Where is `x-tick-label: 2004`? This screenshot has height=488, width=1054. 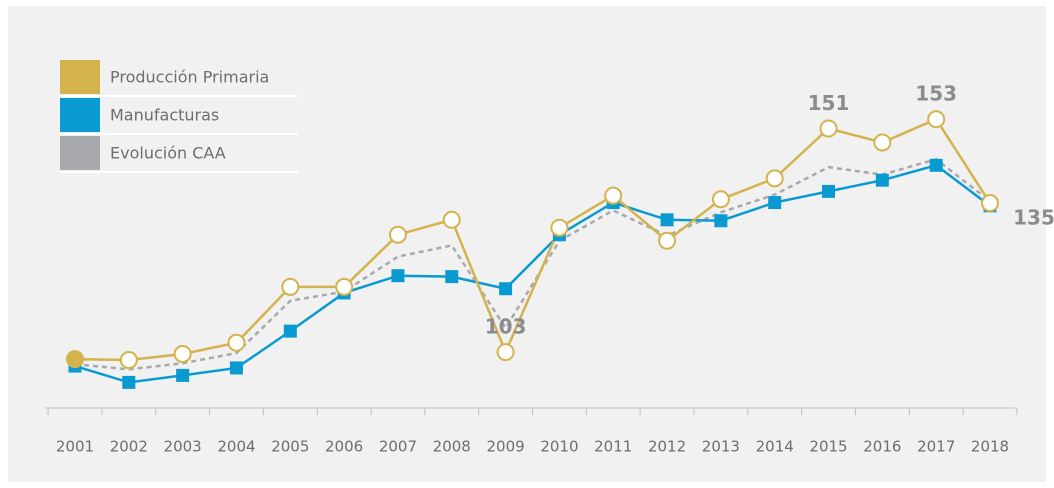
x-tick-label: 2004 is located at coordinates (236, 447).